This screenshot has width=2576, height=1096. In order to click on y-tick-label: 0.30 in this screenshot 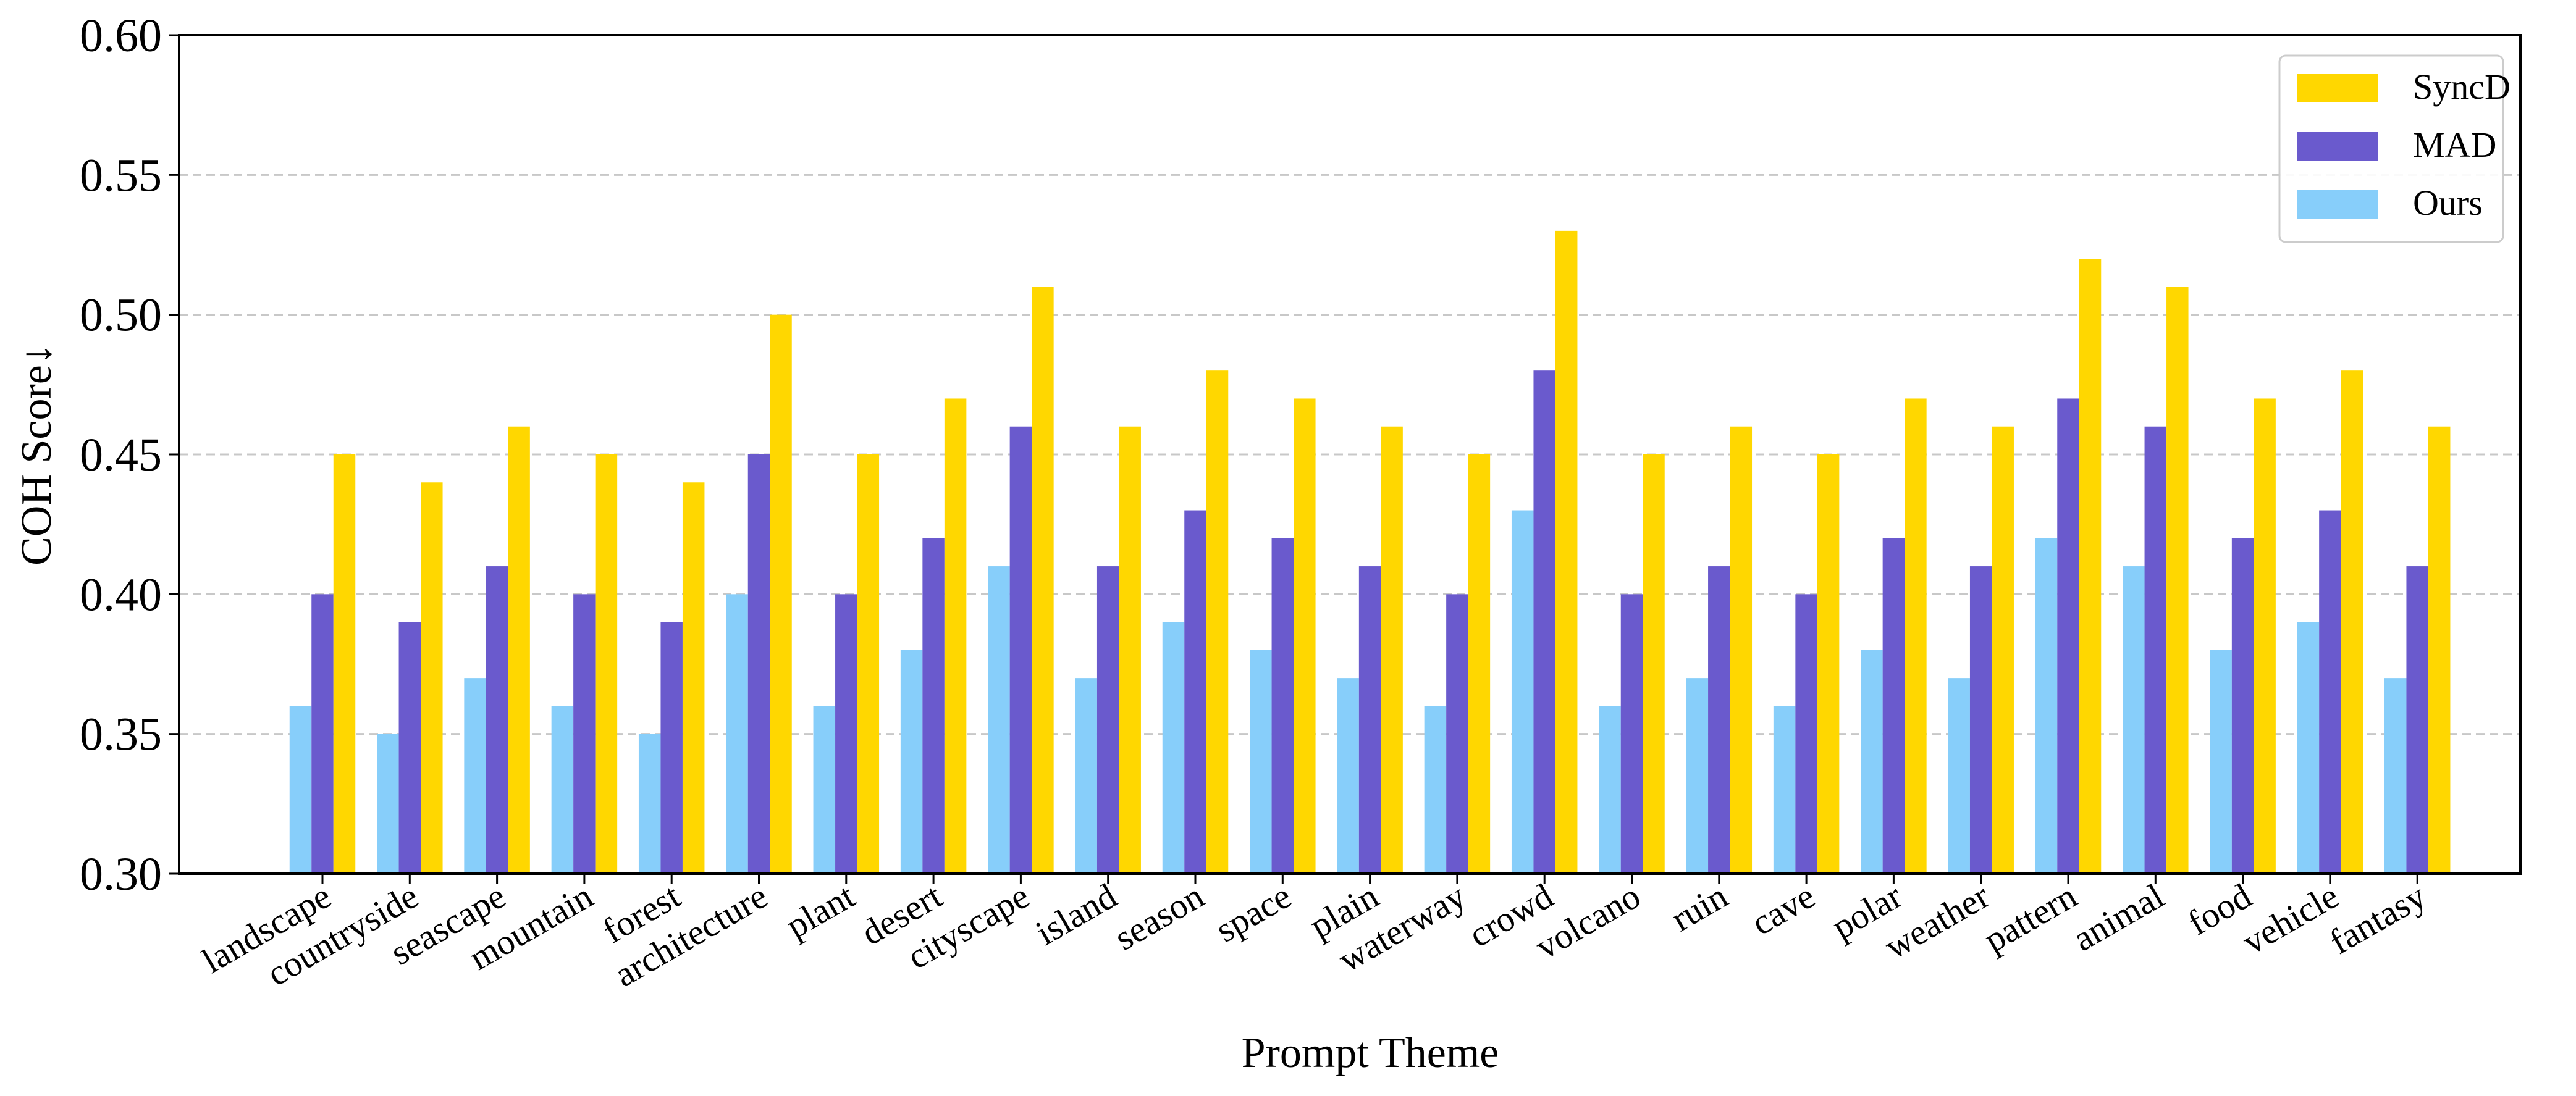, I will do `click(121, 874)`.